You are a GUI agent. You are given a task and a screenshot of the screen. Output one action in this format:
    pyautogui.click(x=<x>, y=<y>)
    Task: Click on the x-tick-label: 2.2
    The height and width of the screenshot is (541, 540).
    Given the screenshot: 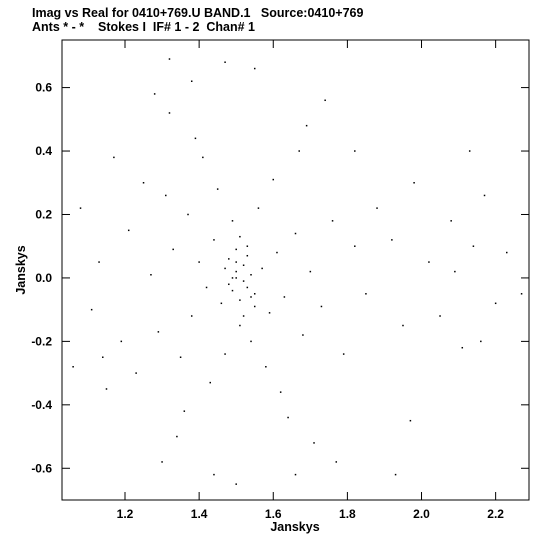 What is the action you would take?
    pyautogui.click(x=495, y=514)
    